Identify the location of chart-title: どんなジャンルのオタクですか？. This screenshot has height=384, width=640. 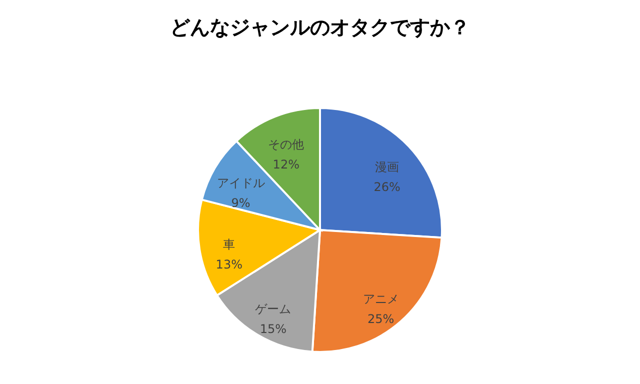
(320, 27).